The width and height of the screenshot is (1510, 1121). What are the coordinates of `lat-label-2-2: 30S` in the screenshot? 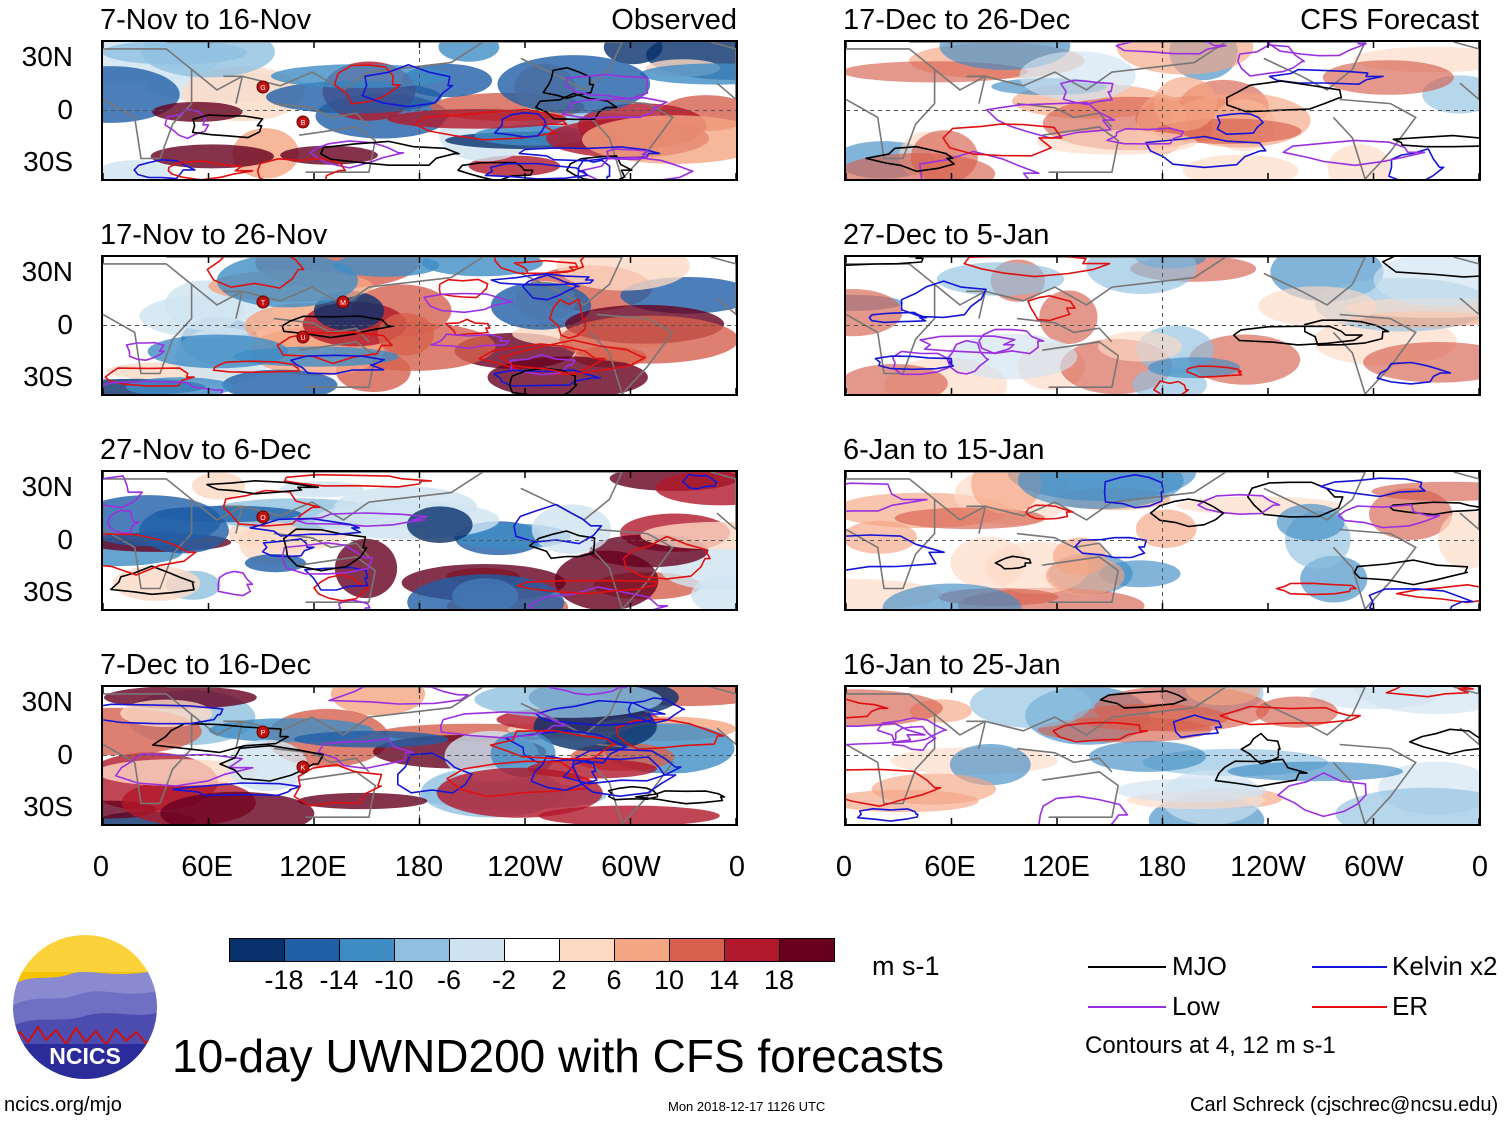 It's located at (48, 591).